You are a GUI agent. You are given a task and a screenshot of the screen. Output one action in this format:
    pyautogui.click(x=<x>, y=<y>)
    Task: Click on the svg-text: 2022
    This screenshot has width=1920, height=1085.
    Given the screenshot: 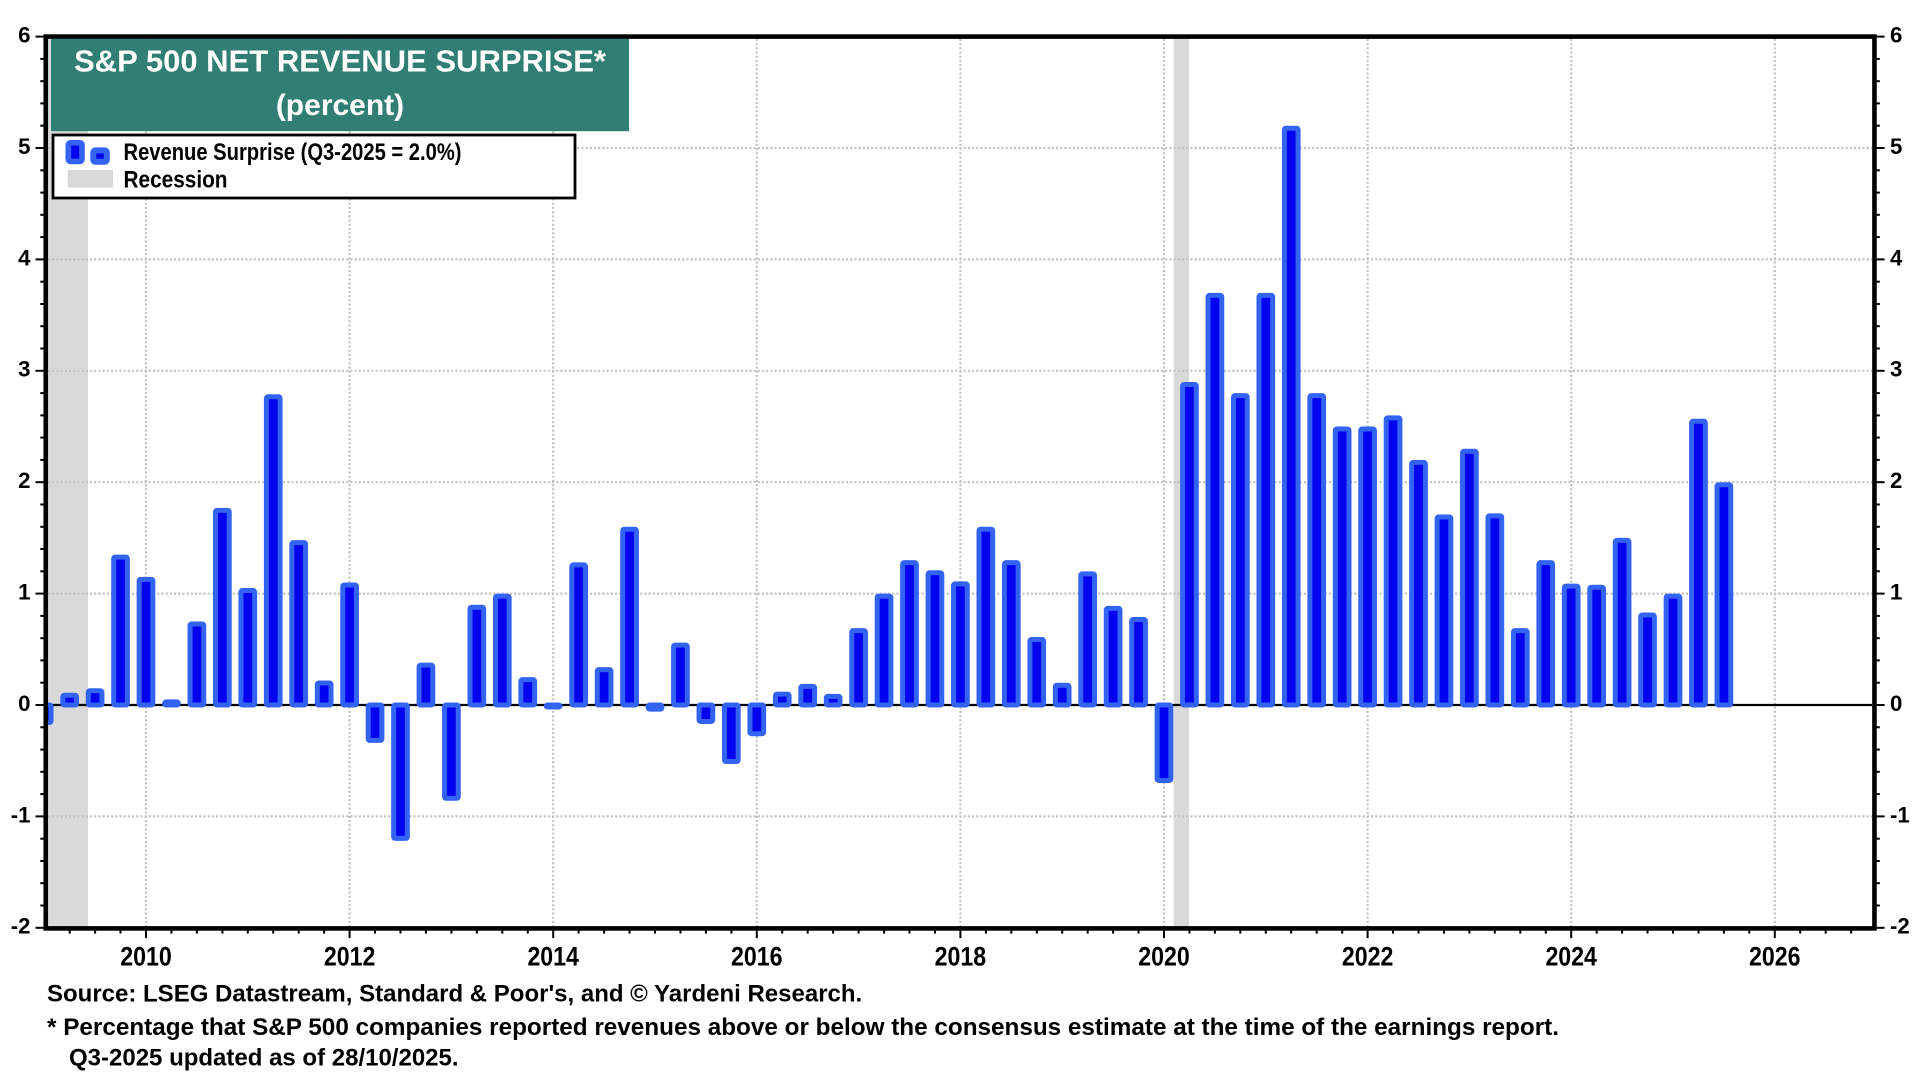 What is the action you would take?
    pyautogui.click(x=1368, y=957)
    